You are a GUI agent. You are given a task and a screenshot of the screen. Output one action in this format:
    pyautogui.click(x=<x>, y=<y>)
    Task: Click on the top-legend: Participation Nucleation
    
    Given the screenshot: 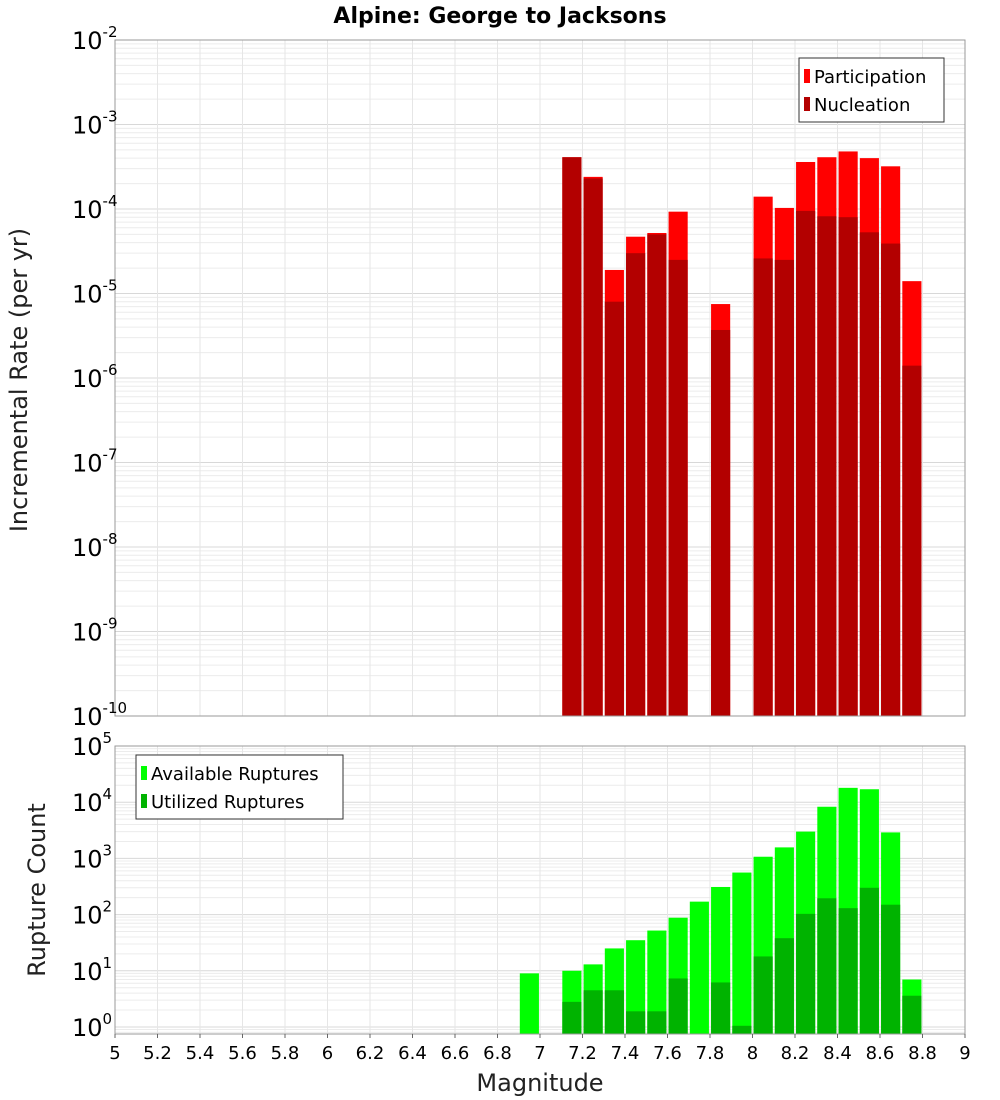 What is the action you would take?
    pyautogui.click(x=871, y=90)
    